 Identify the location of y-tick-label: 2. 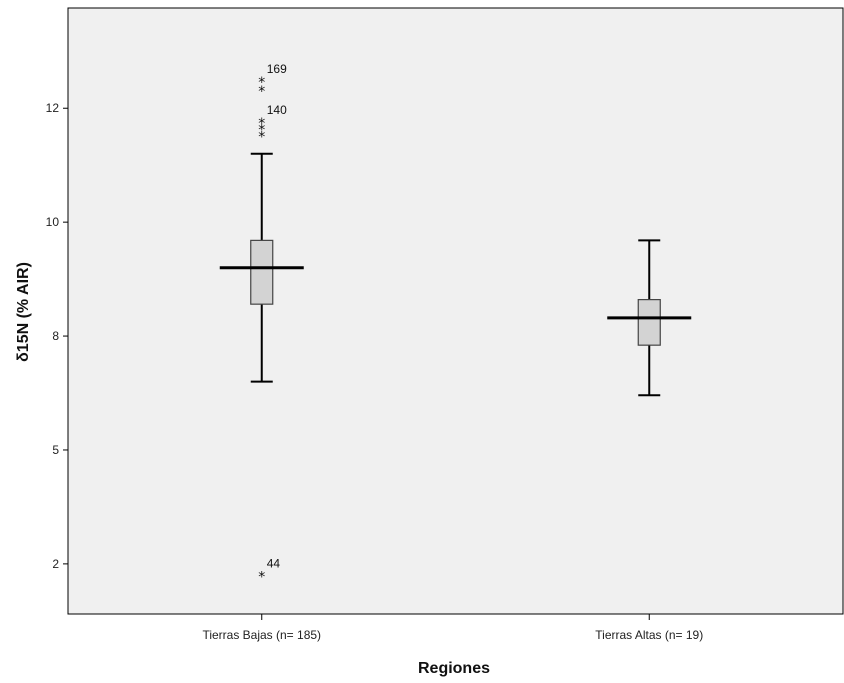
(55, 564).